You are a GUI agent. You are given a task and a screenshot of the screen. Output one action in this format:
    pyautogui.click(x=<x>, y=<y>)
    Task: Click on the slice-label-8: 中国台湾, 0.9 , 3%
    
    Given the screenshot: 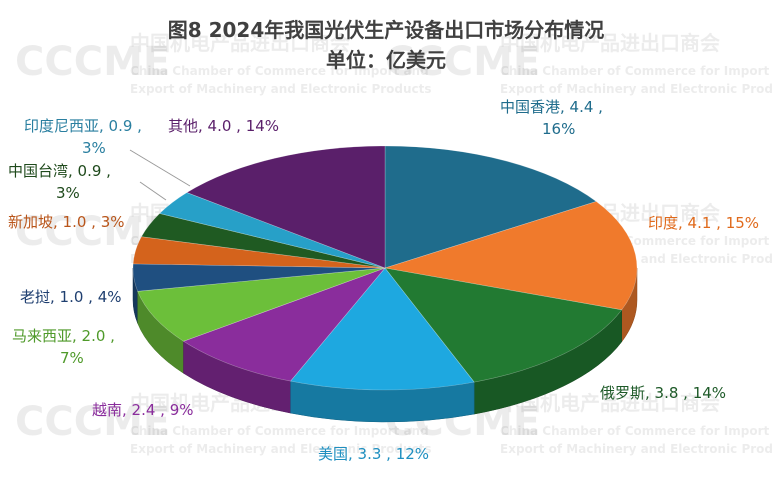 What is the action you would take?
    pyautogui.click(x=59, y=182)
    